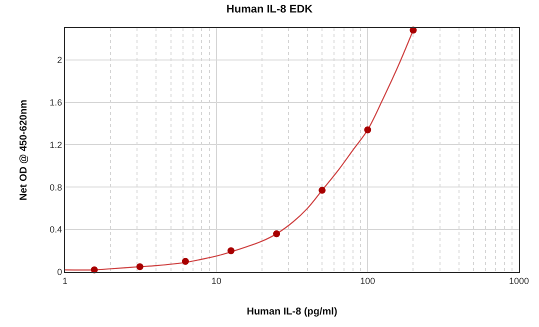 This screenshot has width=539, height=327. What do you see at coordinates (292, 312) in the screenshot?
I see `x-axis-title: Human IL-8 (pg/ml)` at bounding box center [292, 312].